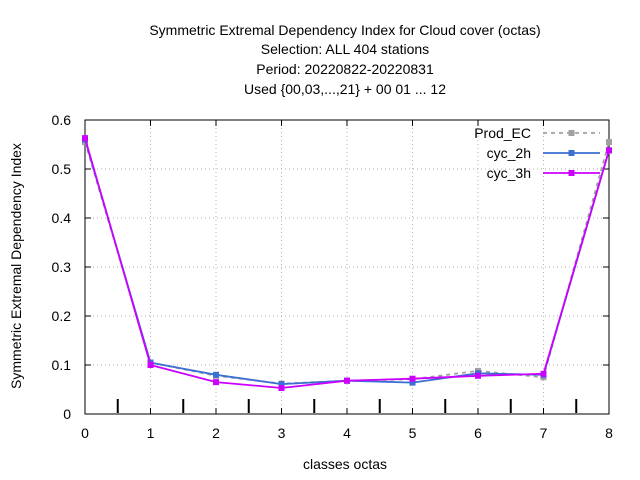 The width and height of the screenshot is (640, 480). Describe the element at coordinates (62, 316) in the screenshot. I see `y-tick-label: 0.2` at that location.